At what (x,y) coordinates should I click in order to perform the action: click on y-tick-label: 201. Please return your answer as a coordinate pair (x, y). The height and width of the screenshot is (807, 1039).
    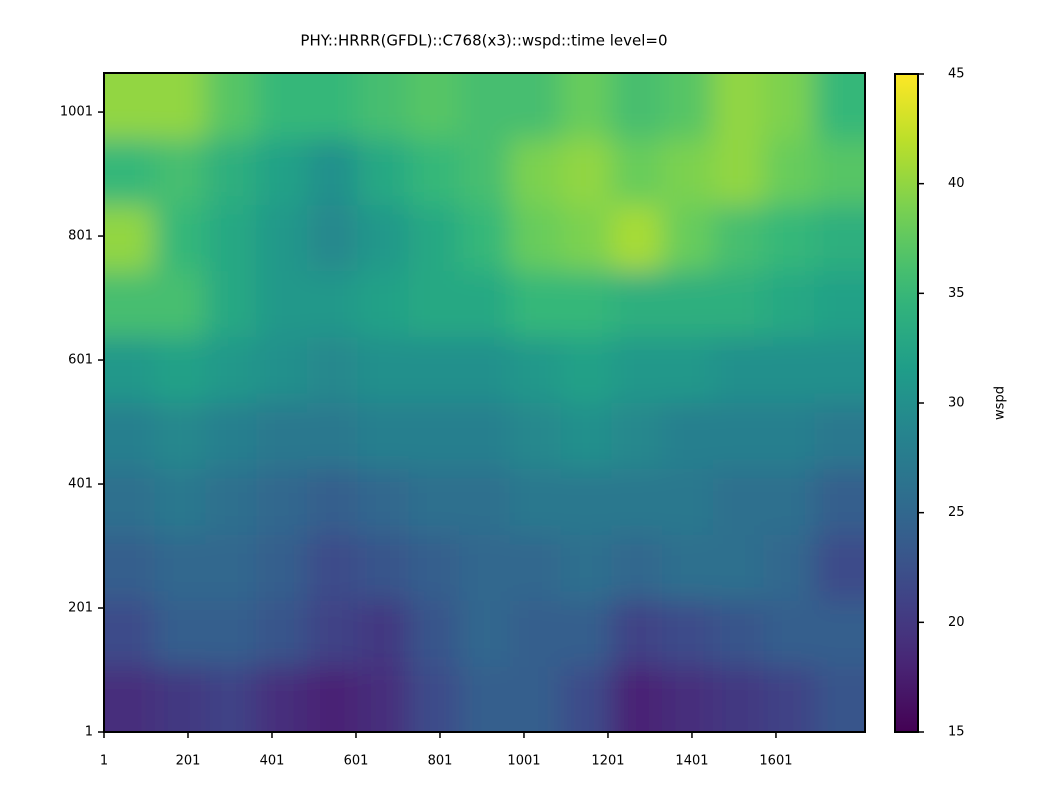
    Looking at the image, I should click on (80, 608).